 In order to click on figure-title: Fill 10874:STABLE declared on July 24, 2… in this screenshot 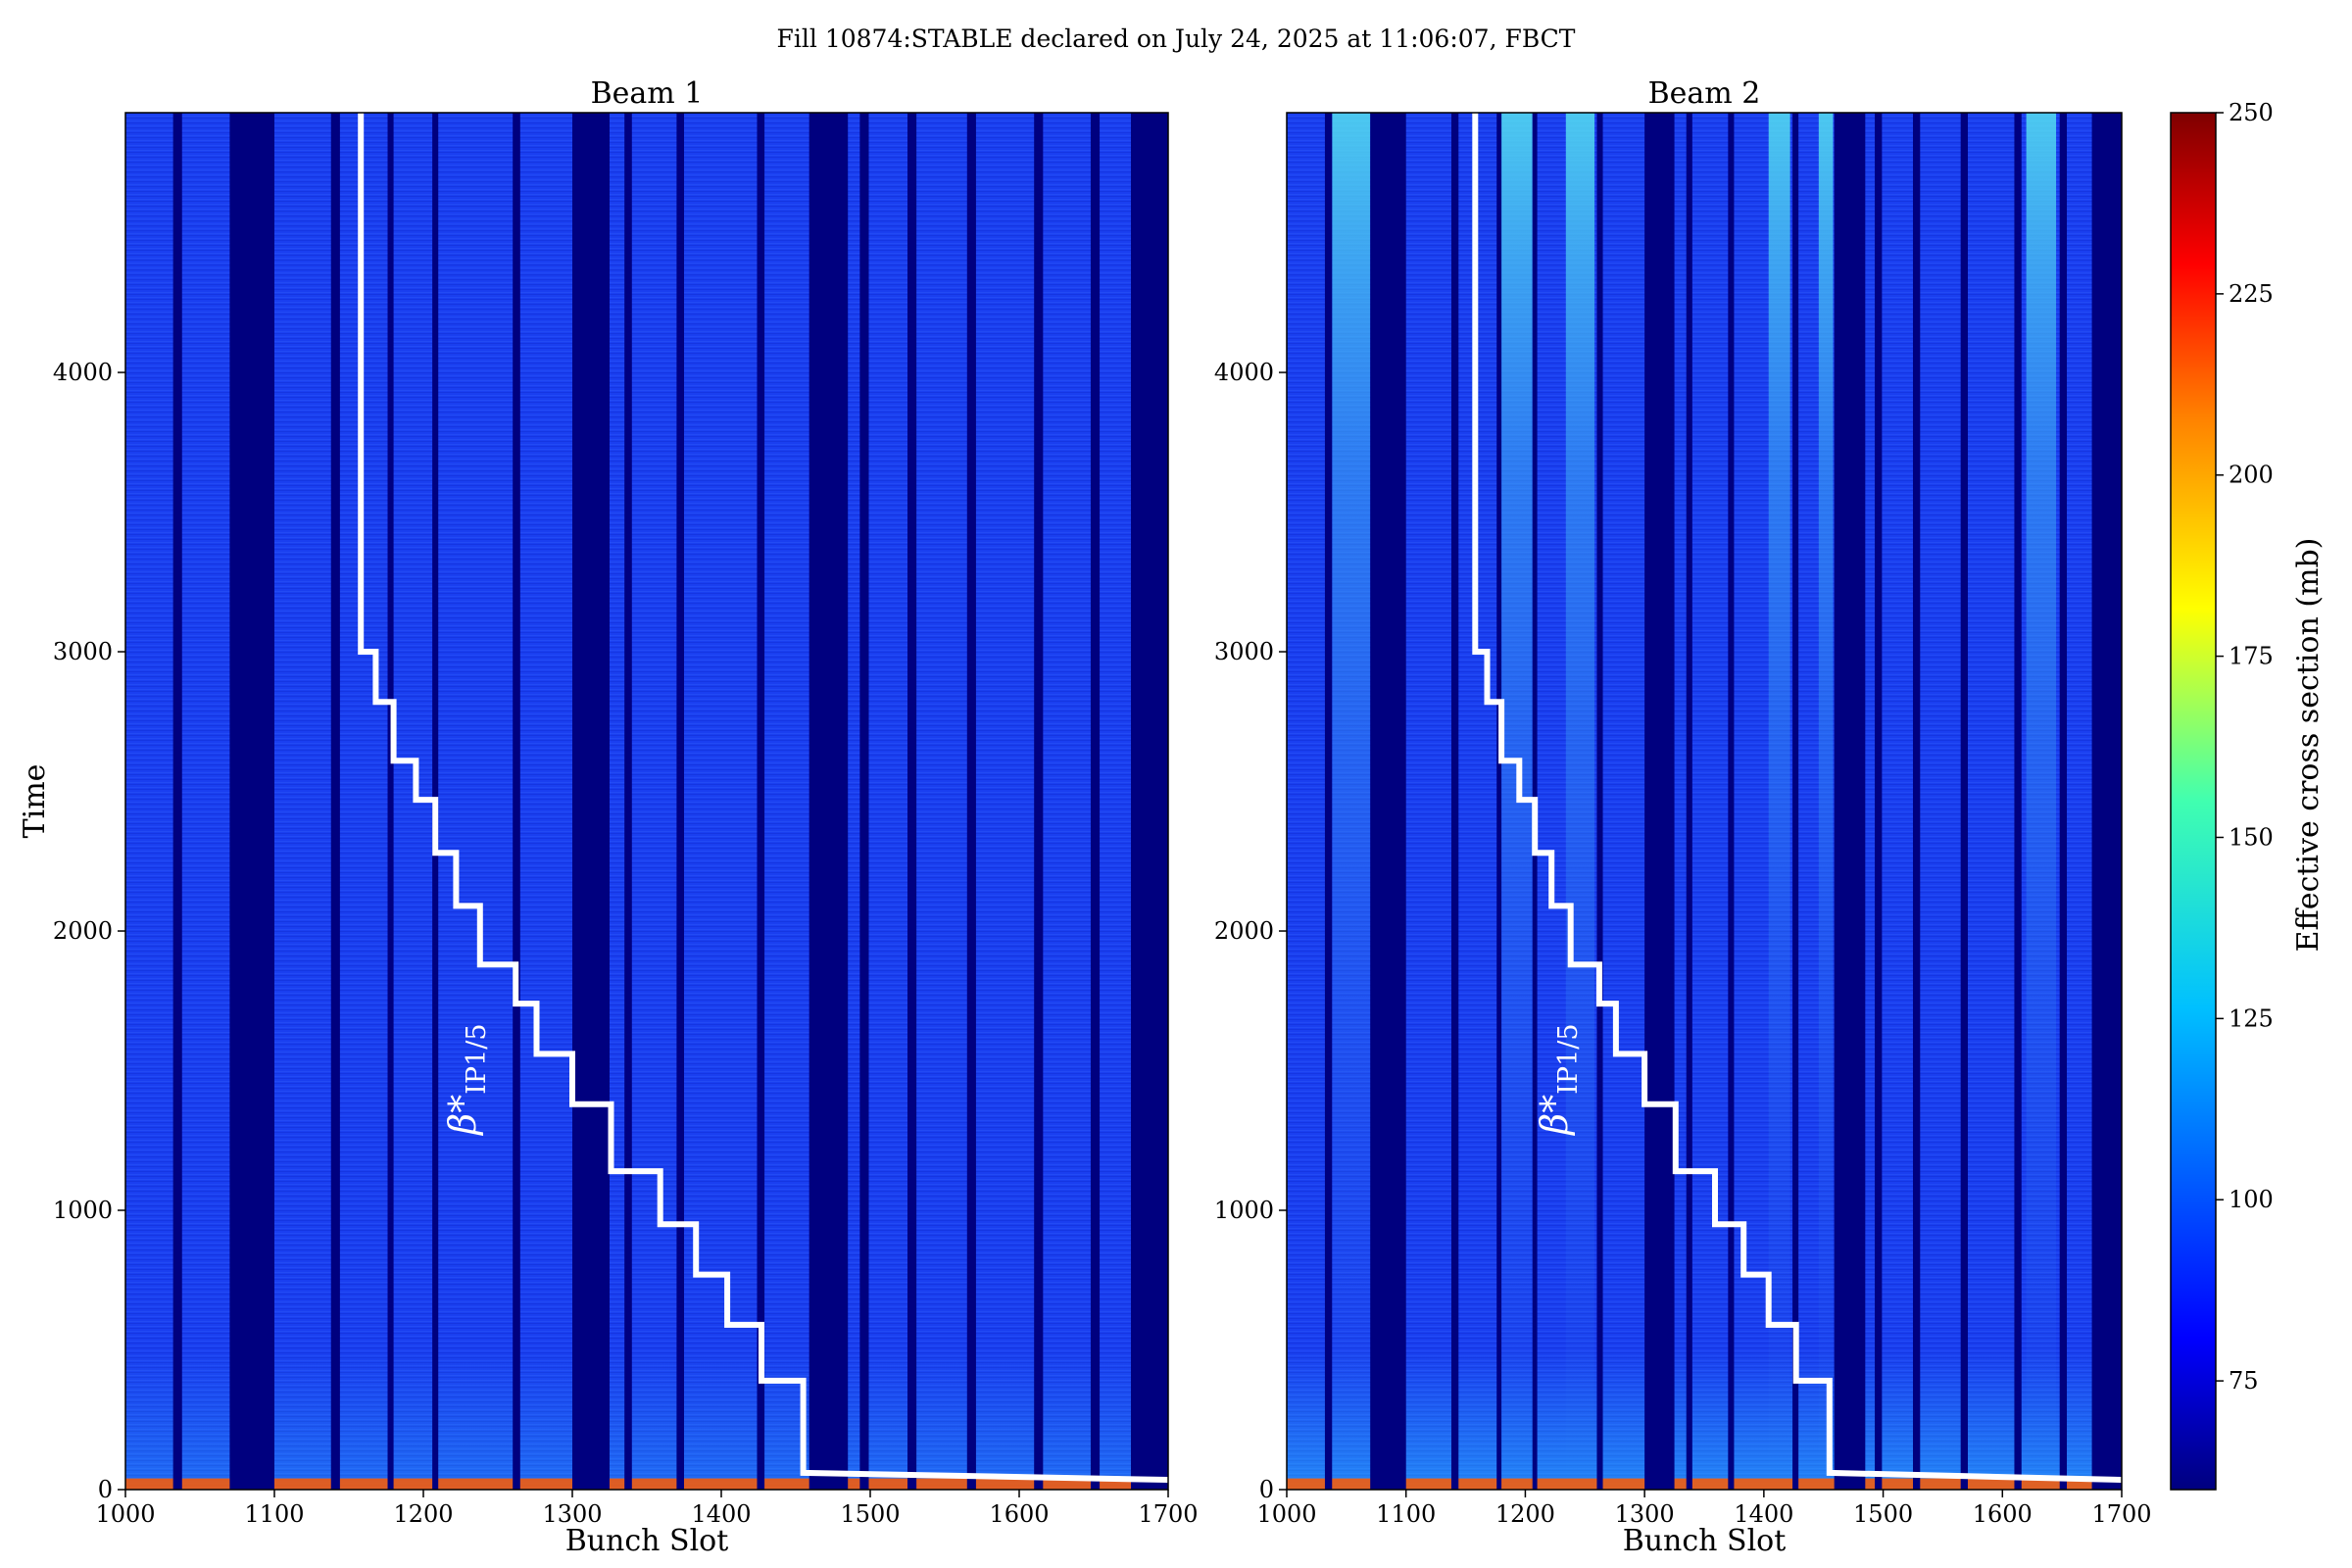, I will do `click(1176, 38)`.